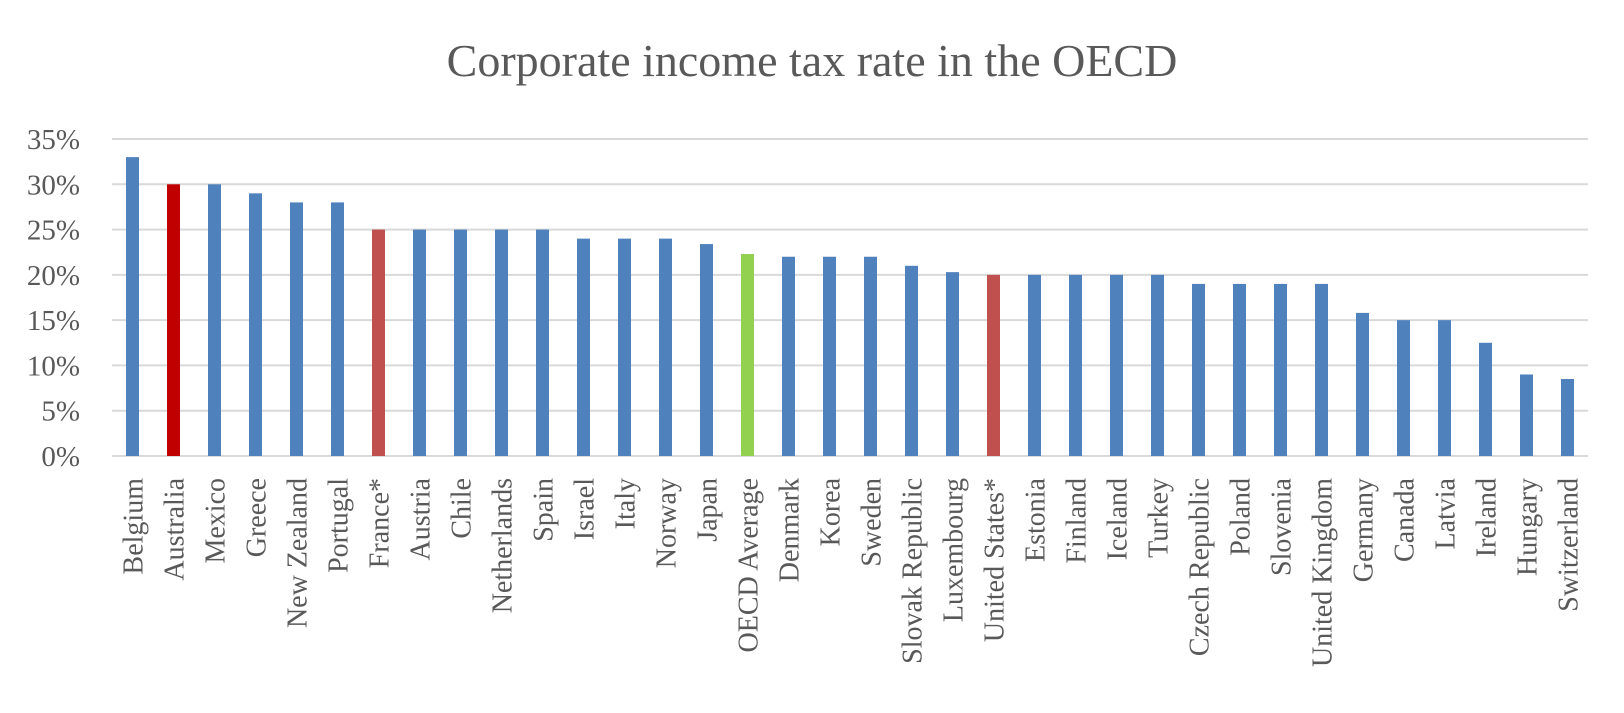  I want to click on x-category-label: Korea, so click(831, 511).